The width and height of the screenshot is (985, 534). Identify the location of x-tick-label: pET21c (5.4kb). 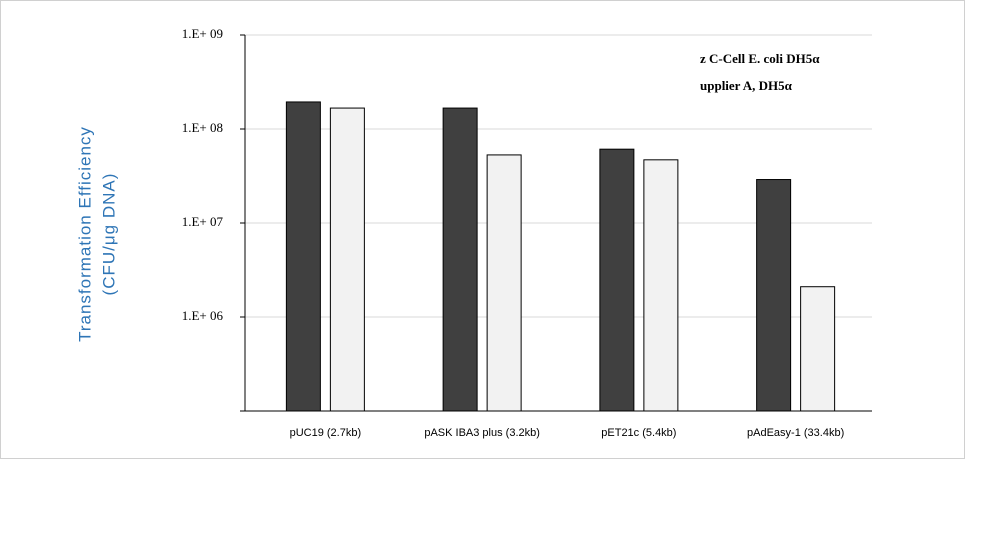
(638, 433).